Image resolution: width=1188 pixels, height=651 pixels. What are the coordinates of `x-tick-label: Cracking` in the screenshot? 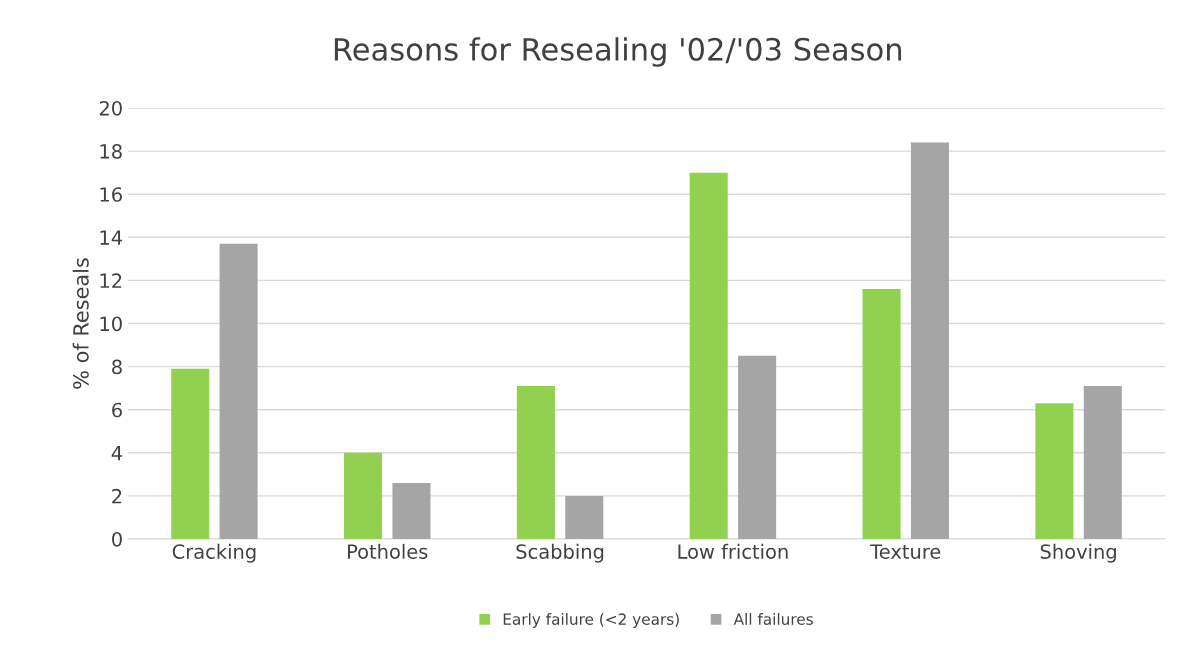 It's located at (214, 553).